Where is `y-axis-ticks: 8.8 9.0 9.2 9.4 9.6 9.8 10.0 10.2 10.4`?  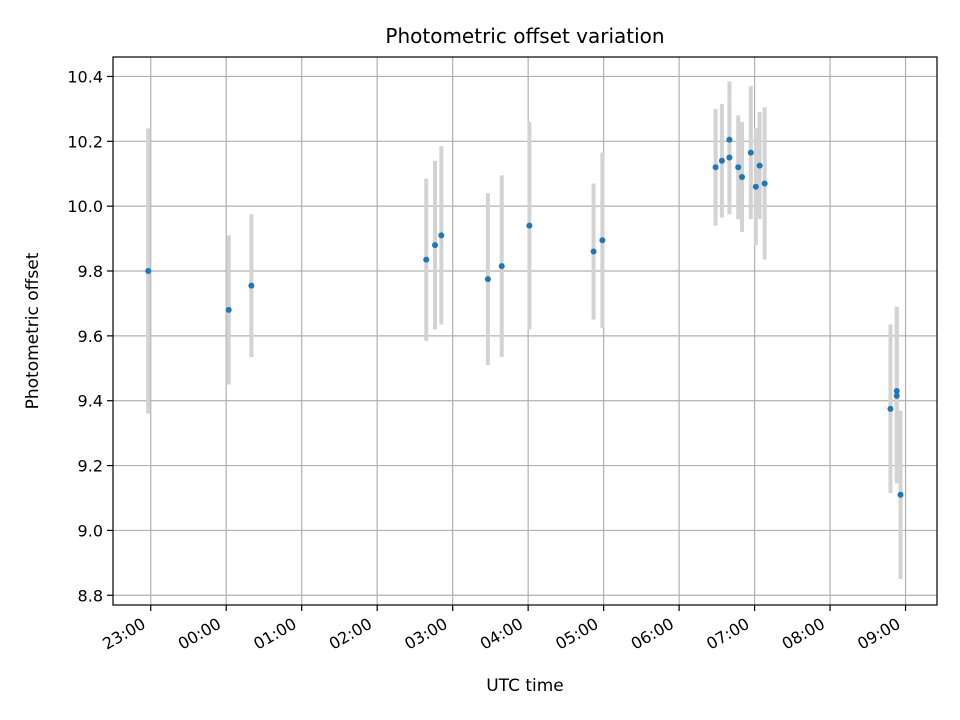 y-axis-ticks: 8.8 9.0 9.2 9.4 9.6 9.8 10.0 10.2 10.4 is located at coordinates (90, 336).